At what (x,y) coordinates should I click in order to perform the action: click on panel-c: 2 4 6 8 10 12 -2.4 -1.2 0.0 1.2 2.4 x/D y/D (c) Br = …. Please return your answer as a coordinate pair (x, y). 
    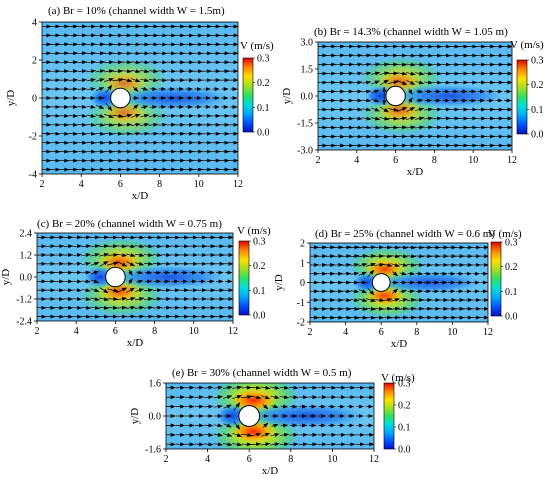
    Looking at the image, I should click on (135, 283).